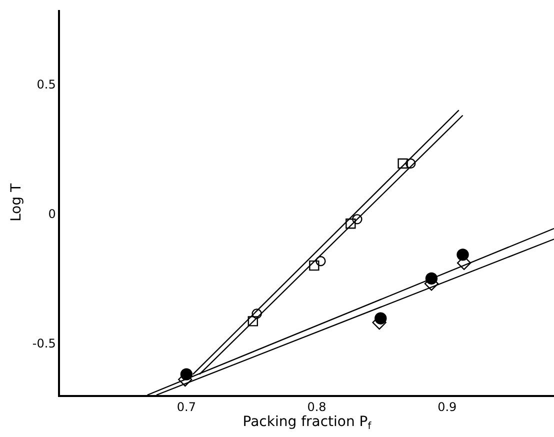  Describe the element at coordinates (186, 407) in the screenshot. I see `x-tick-label: 0.7` at that location.